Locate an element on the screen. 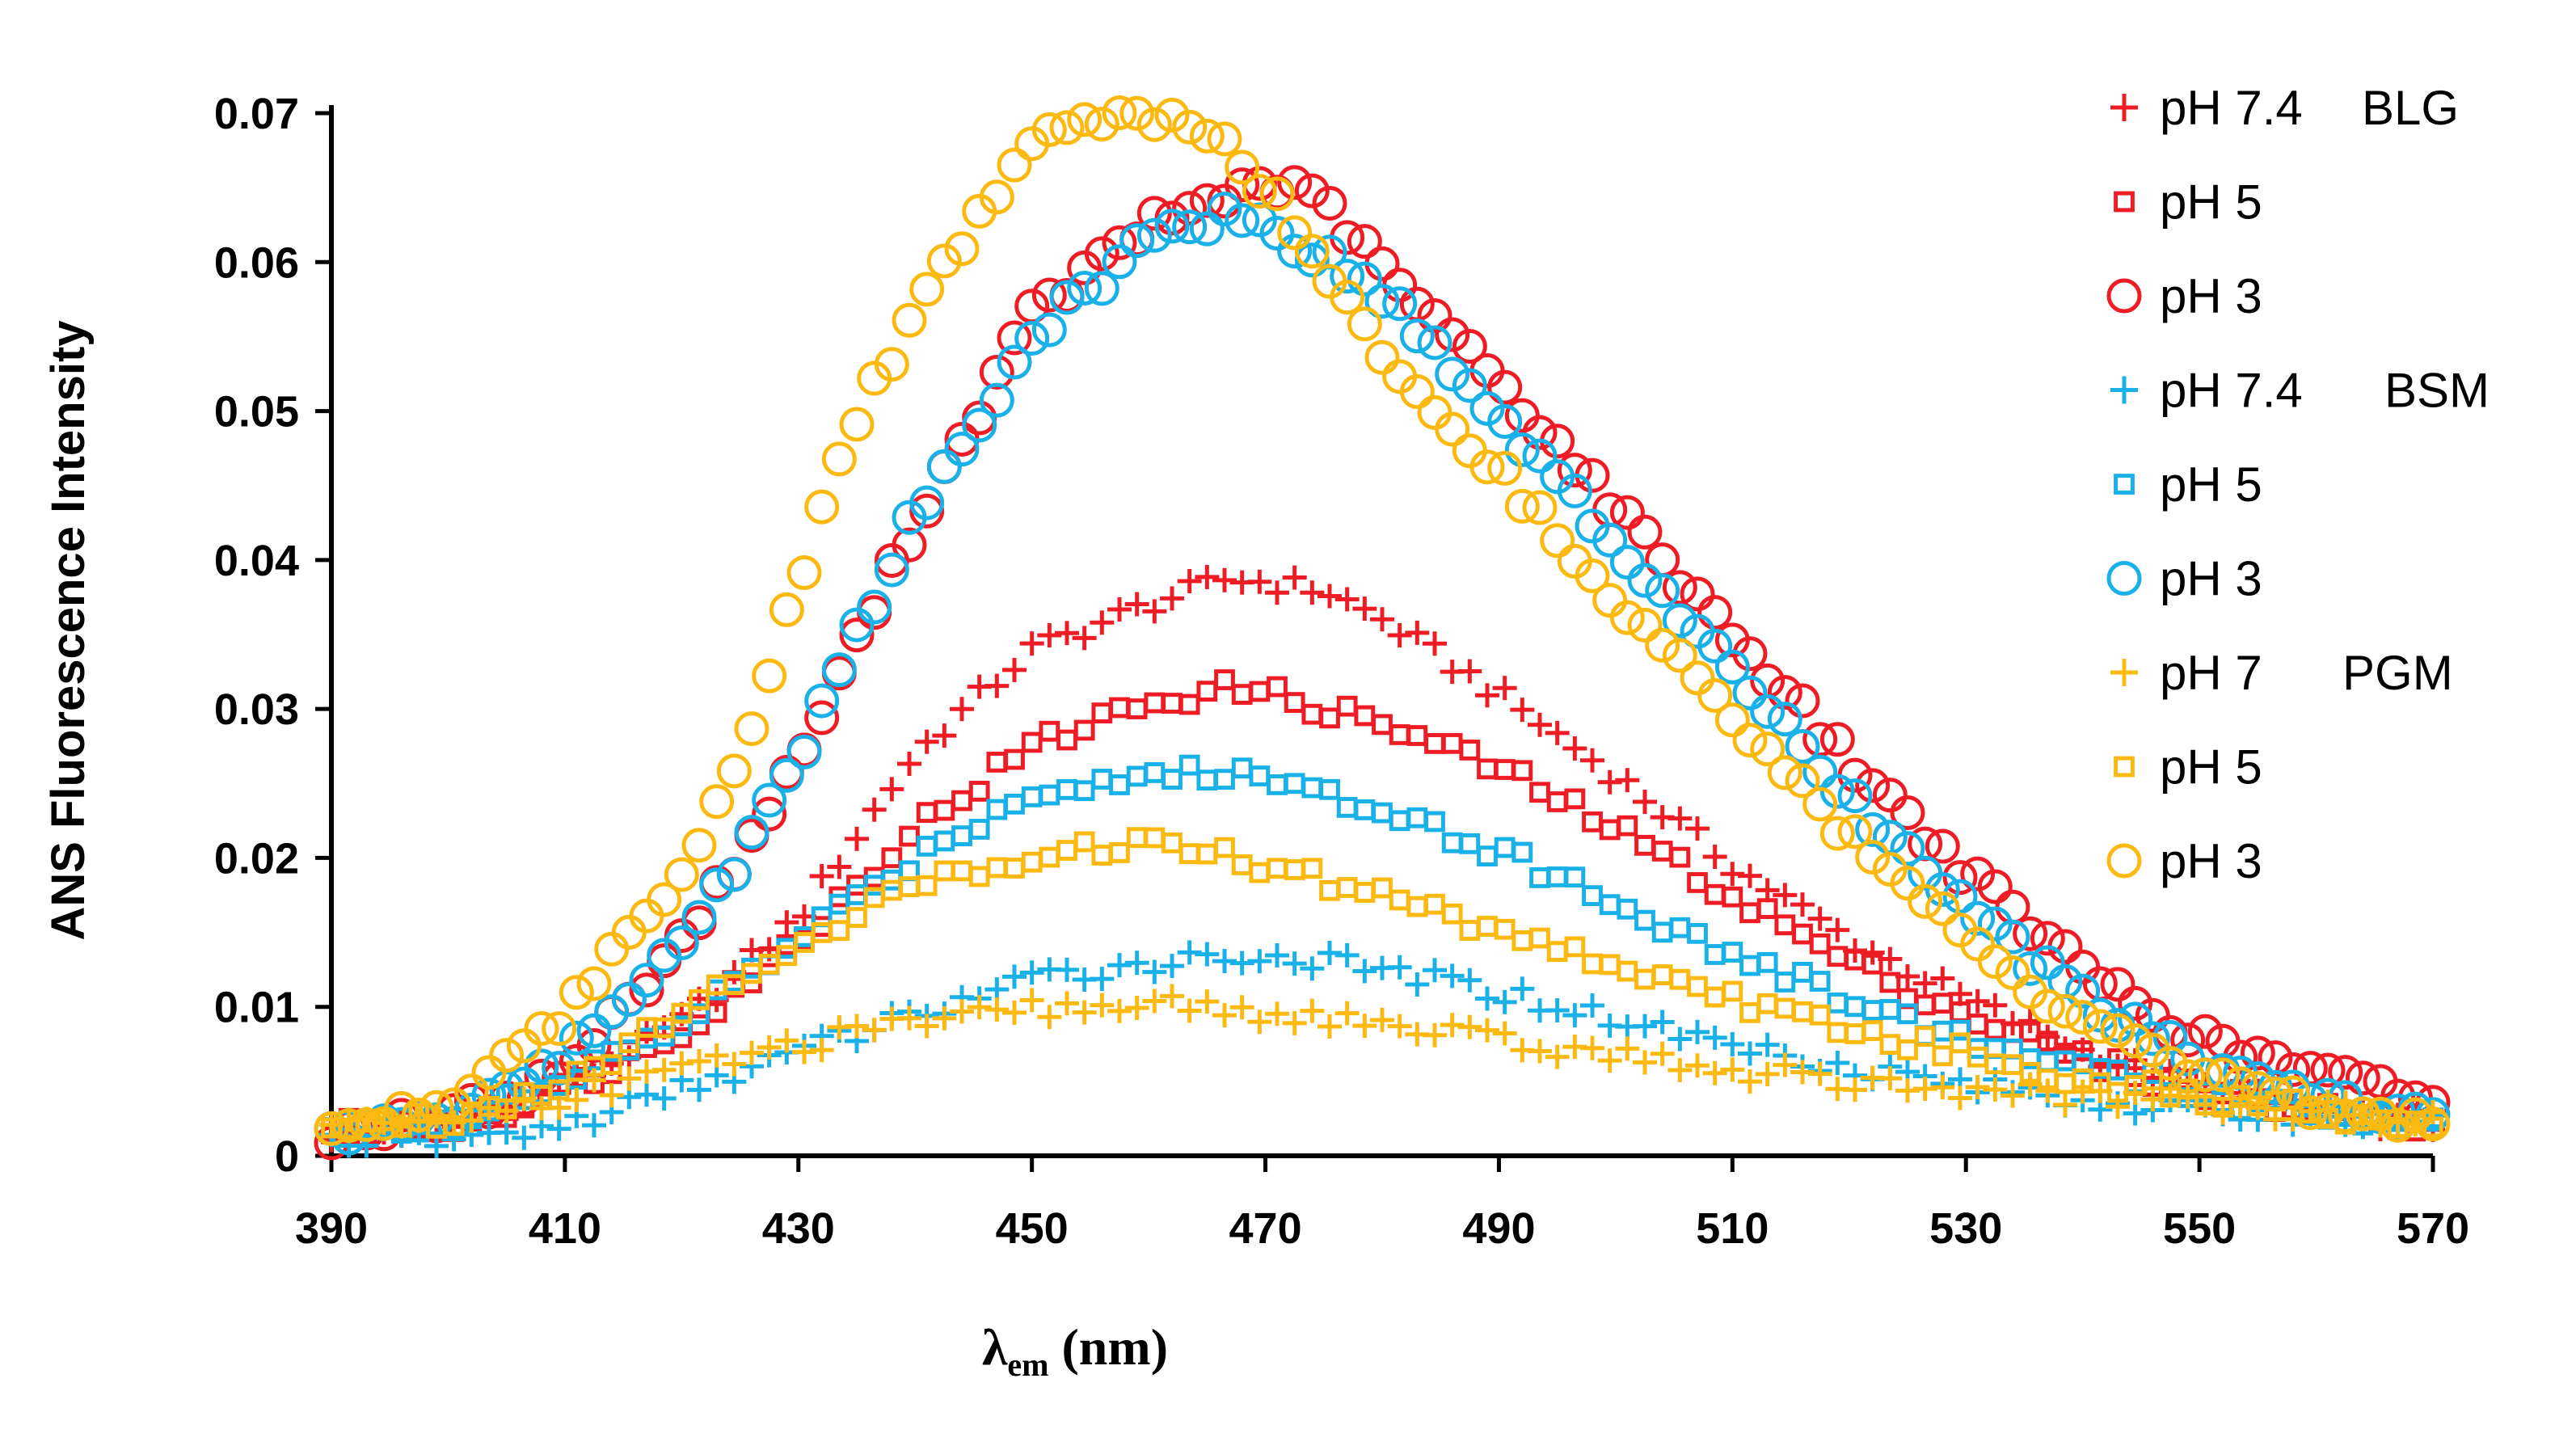 Image resolution: width=2576 pixels, height=1429 pixels. legend-label: pH 7.4 is located at coordinates (2231, 391).